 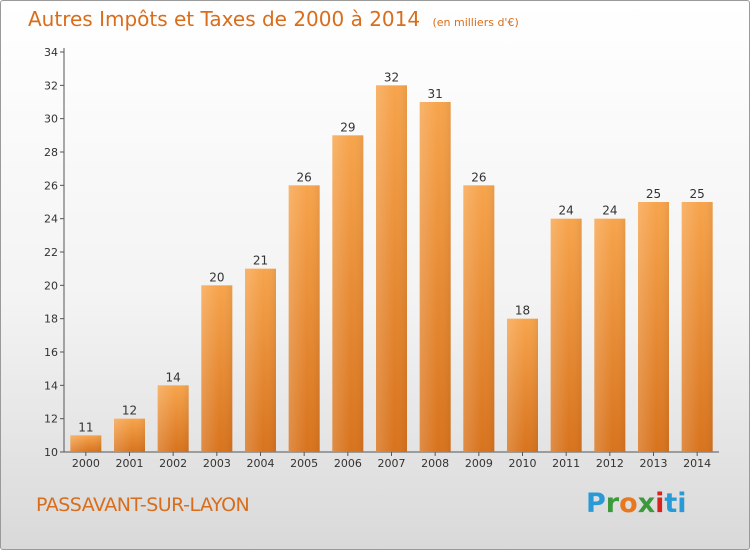 I want to click on chart-title-text: Autres Impôts et Taxes de 2000 à 2014, so click(x=224, y=19).